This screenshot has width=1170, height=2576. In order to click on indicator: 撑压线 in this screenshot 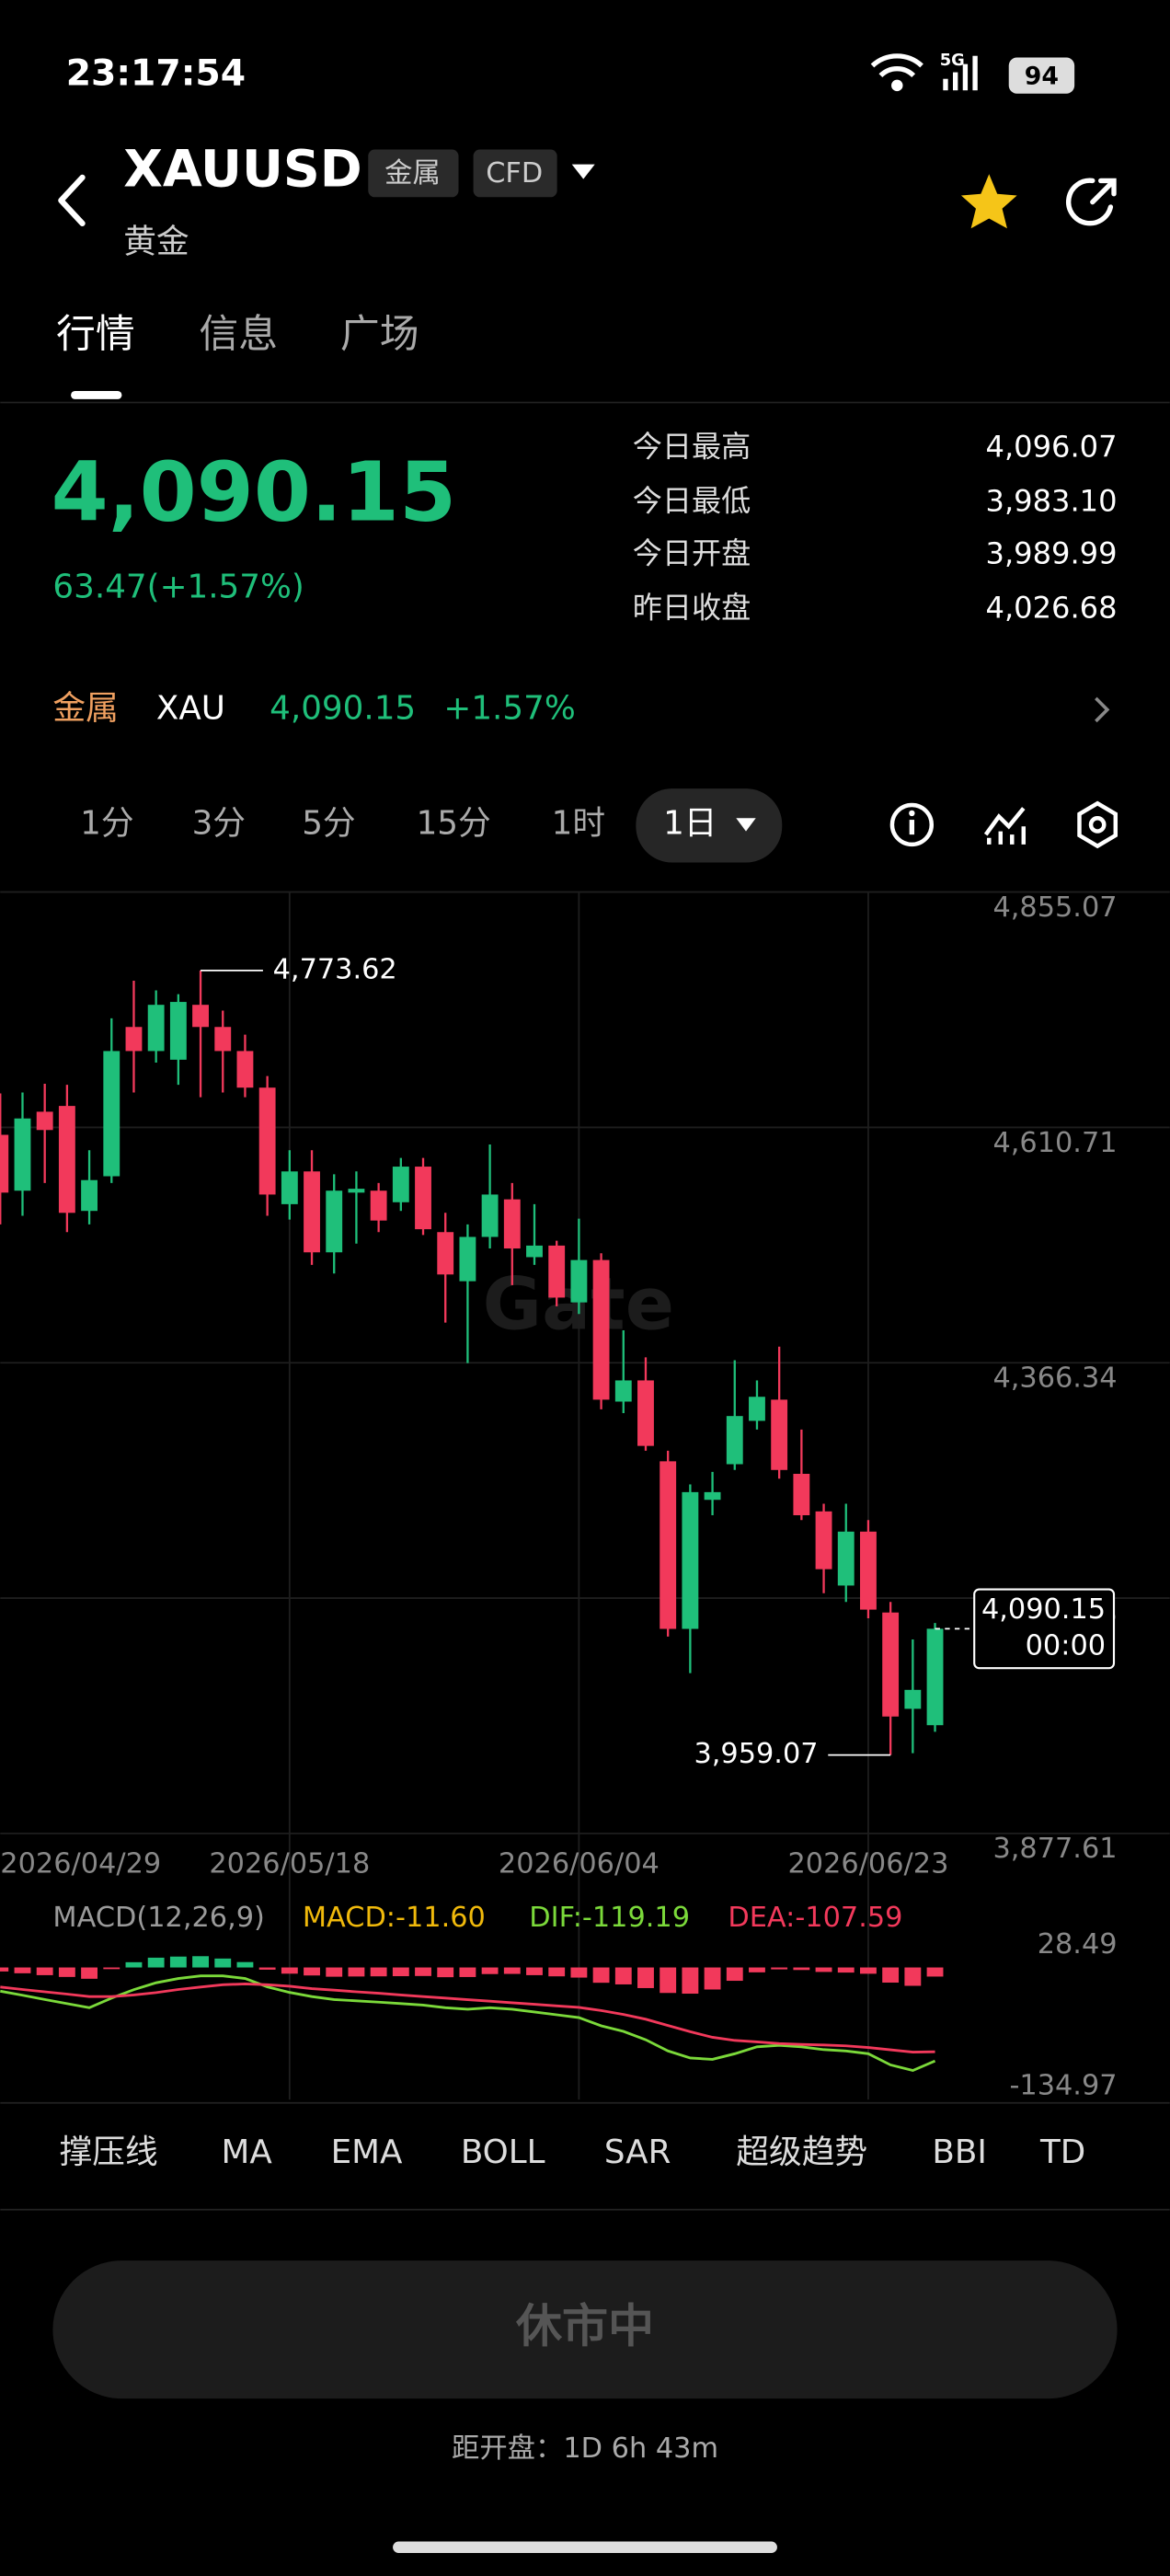, I will do `click(109, 2152)`.